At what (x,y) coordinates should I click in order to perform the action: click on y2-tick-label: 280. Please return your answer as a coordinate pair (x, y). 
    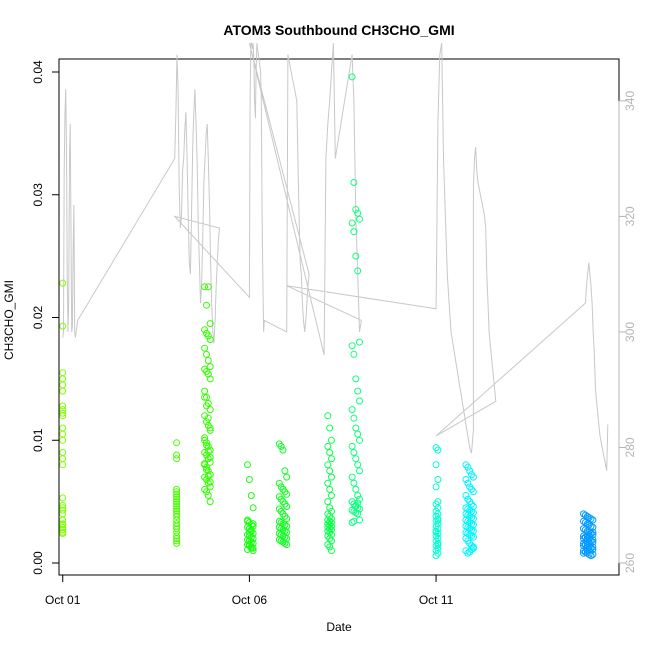
    Looking at the image, I should click on (630, 447).